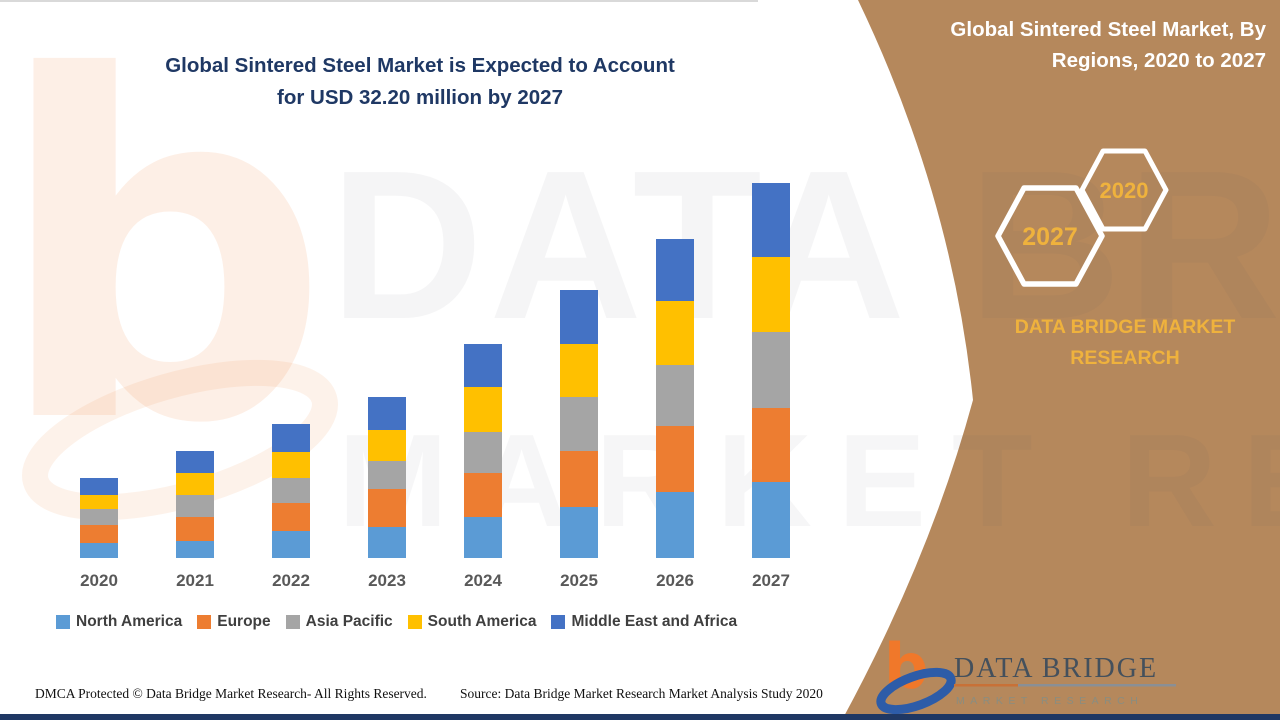 The width and height of the screenshot is (1280, 720). I want to click on data-bridge-logo: b DATA BRIDGE MARKET RESEARCH, so click(1026, 672).